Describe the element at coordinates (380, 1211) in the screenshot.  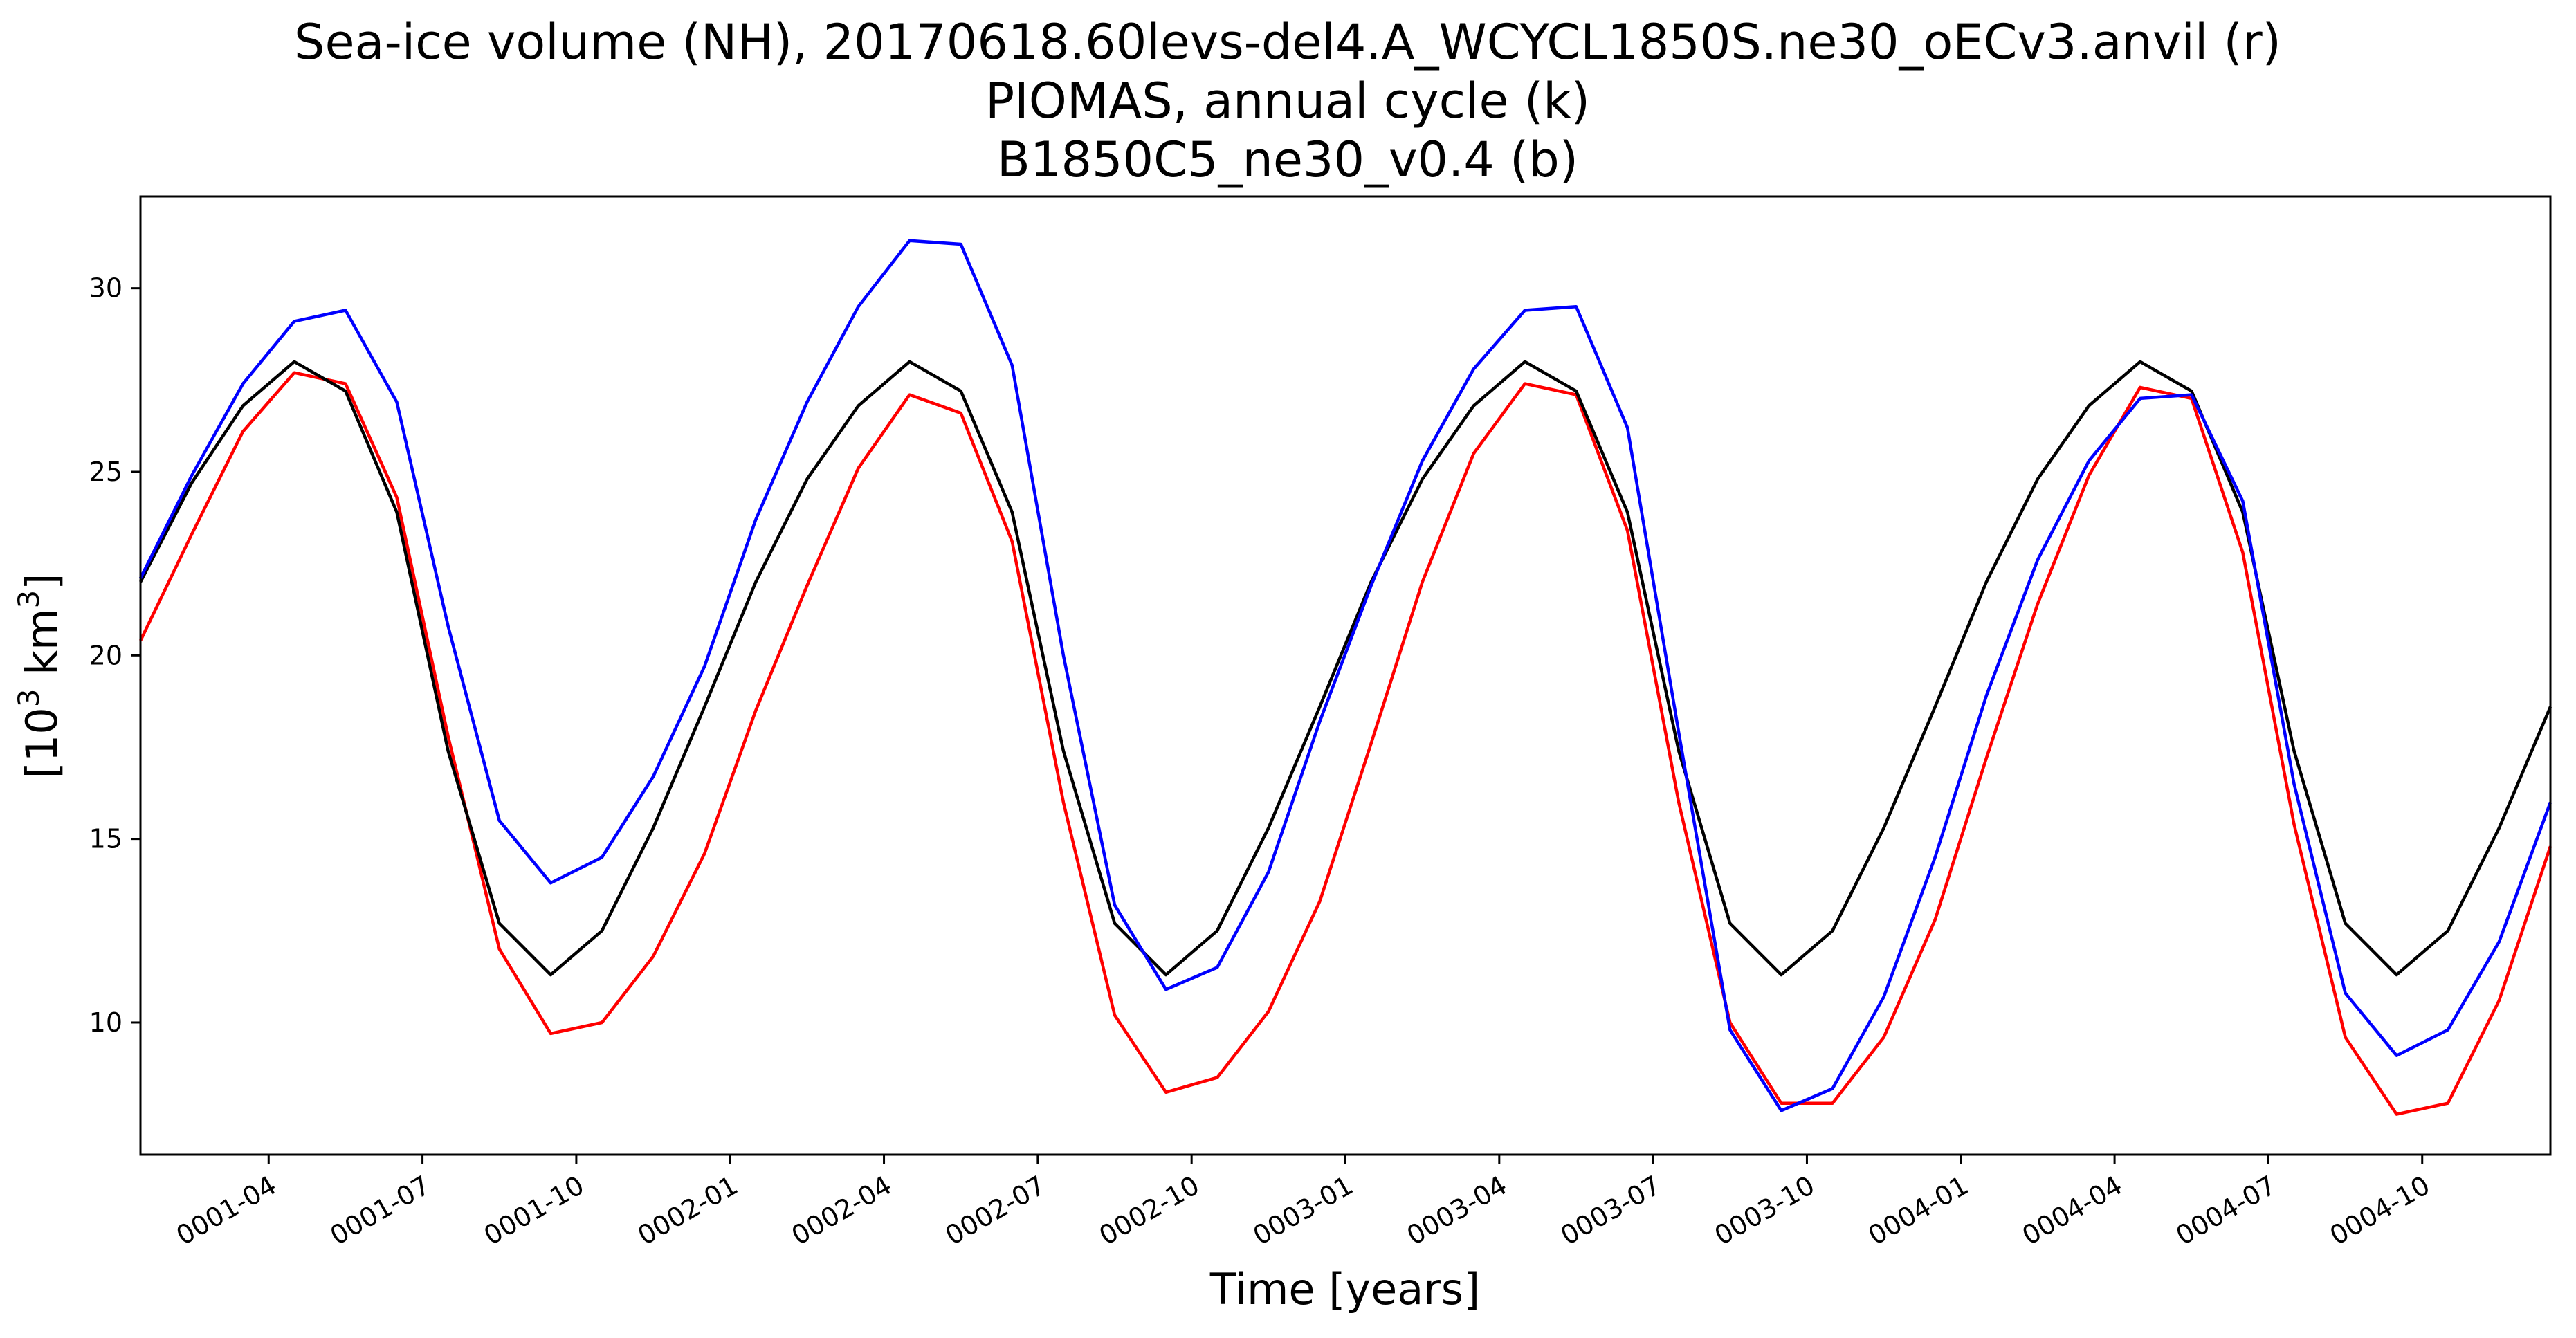
I see `x-tick-label: 0001-07` at that location.